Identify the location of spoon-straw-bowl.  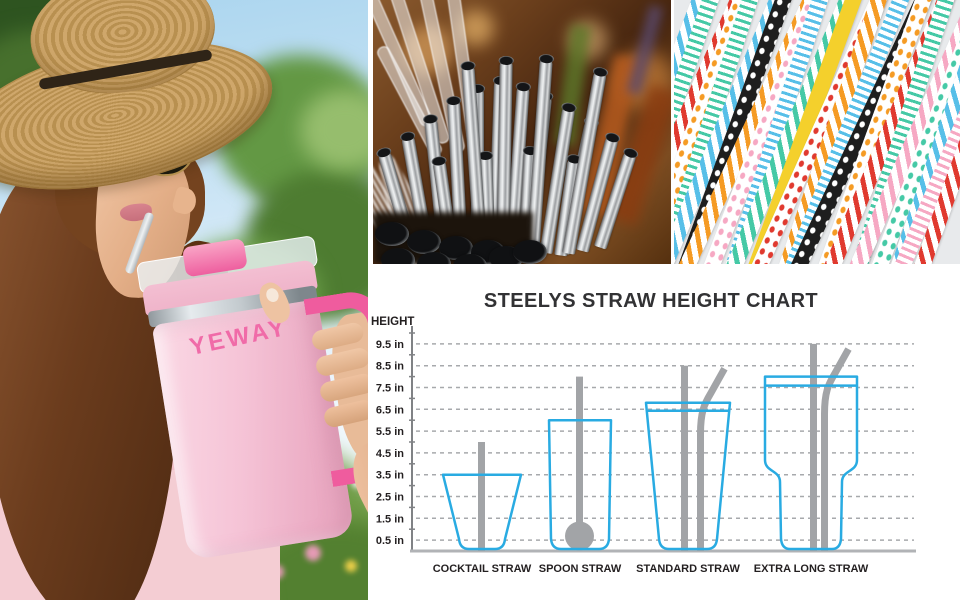
(579, 536).